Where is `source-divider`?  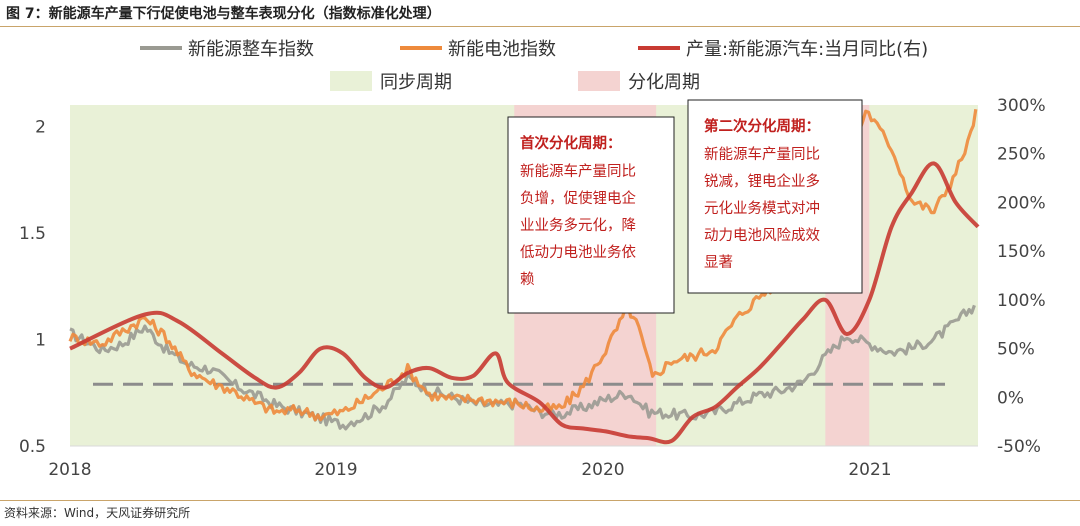 source-divider is located at coordinates (540, 500).